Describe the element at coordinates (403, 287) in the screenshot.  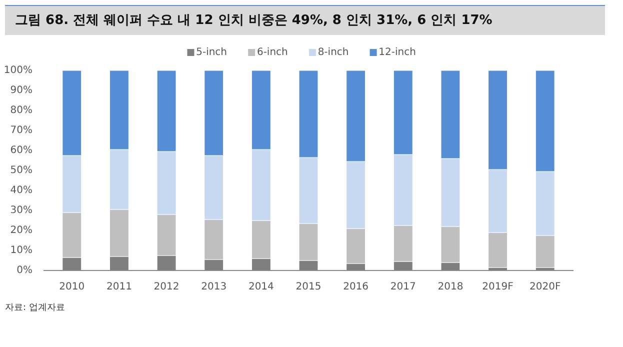
I see `x-tick-label: 2017` at that location.